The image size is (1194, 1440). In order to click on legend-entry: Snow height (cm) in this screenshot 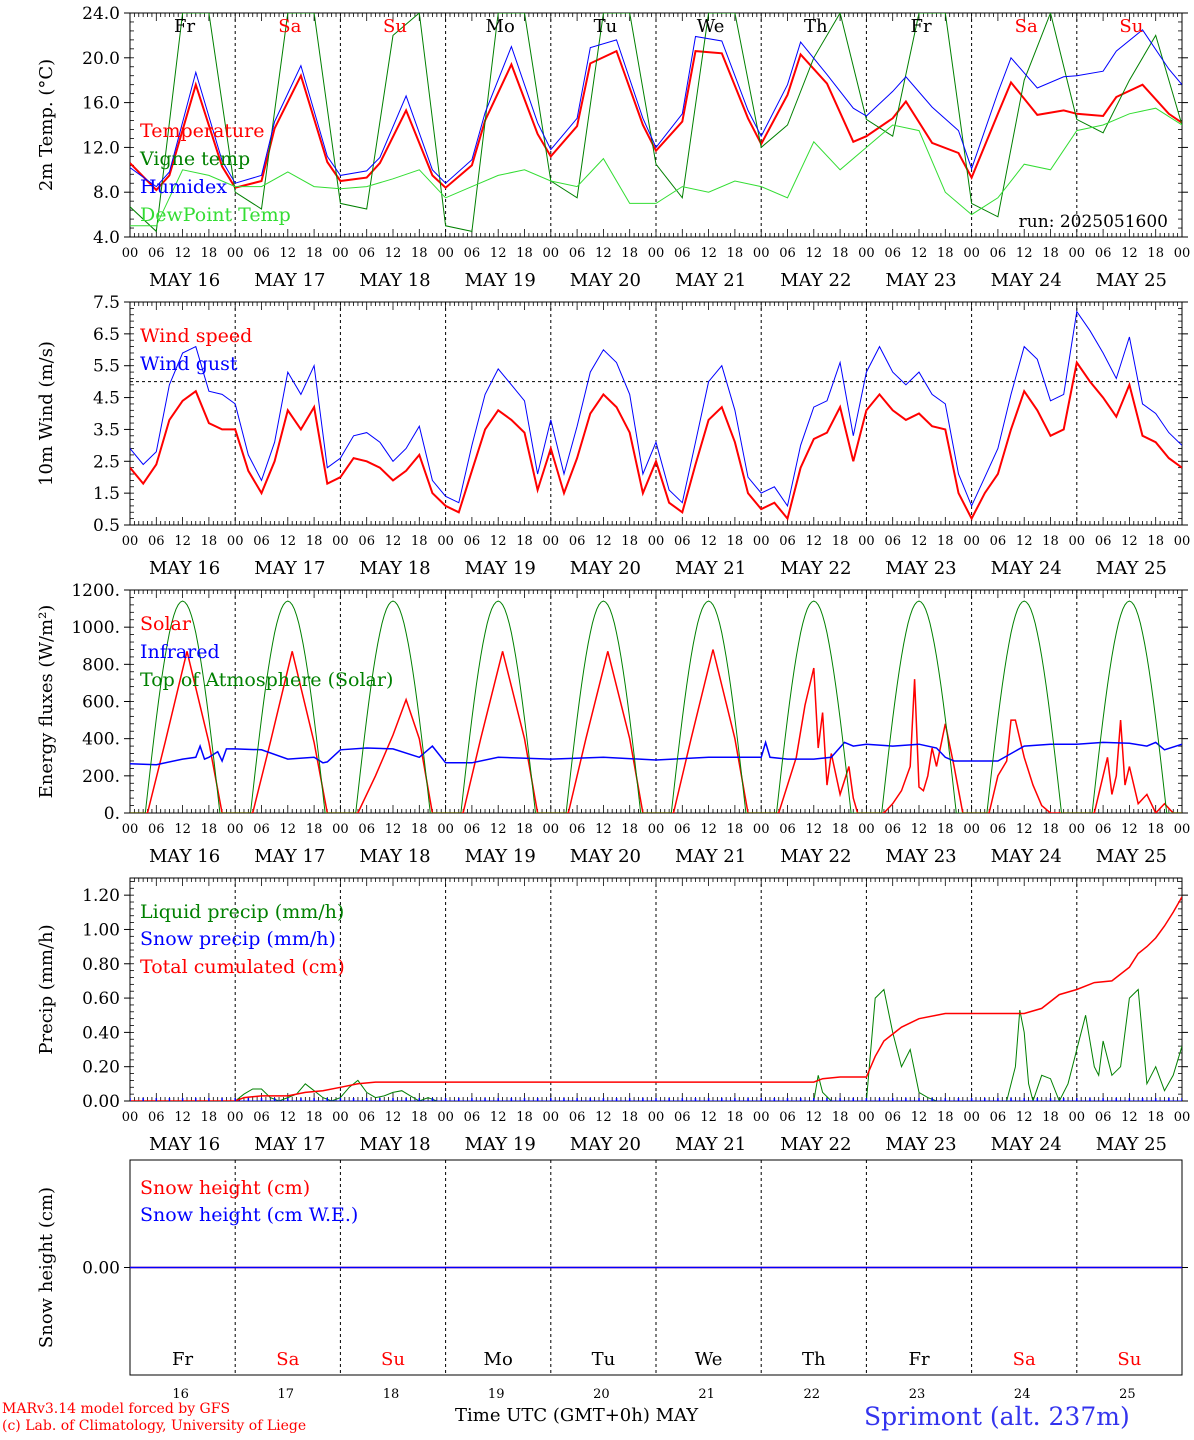, I will do `click(225, 1188)`.